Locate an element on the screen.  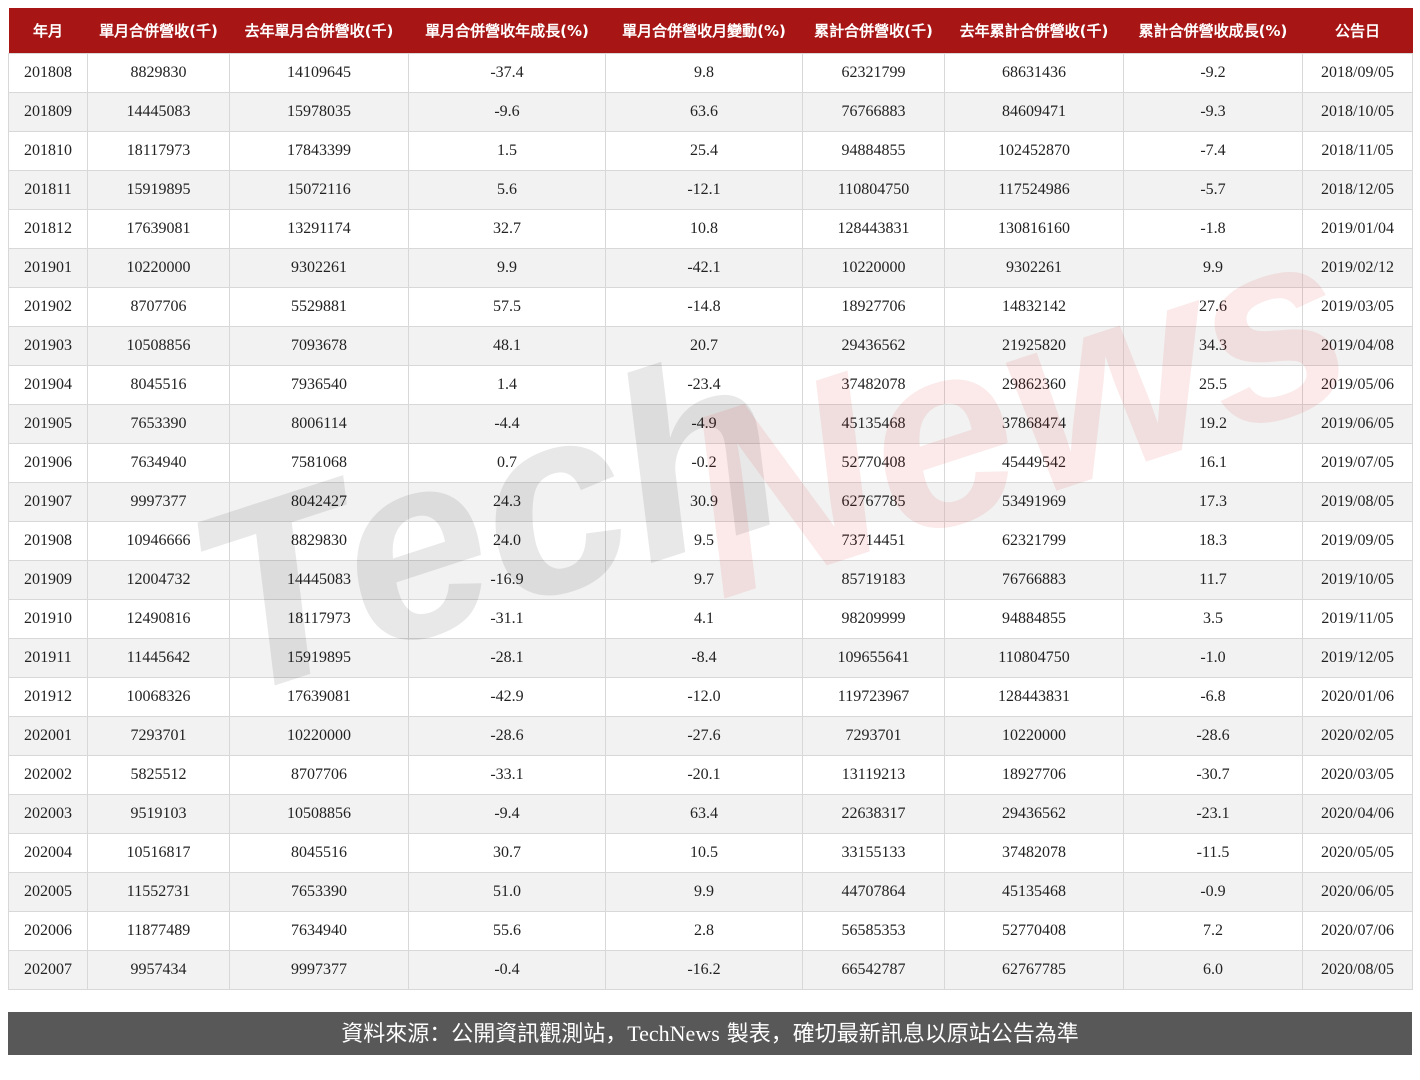
table-cell: -37.4 is located at coordinates (507, 73).